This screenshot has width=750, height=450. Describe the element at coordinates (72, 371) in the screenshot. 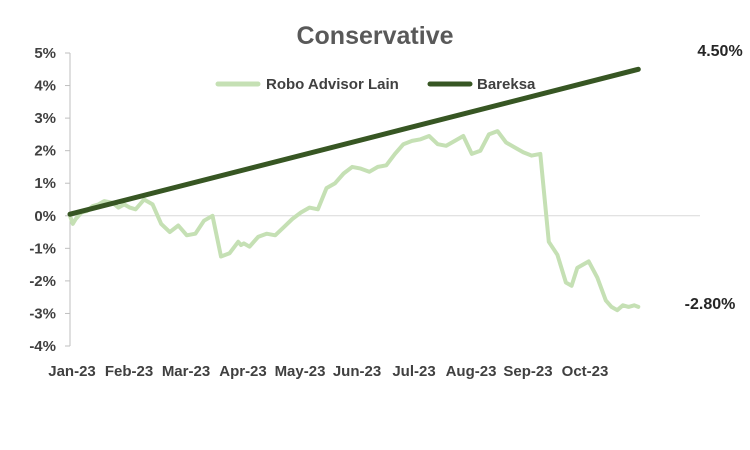

I see `x-tick-label: Jan-23` at that location.